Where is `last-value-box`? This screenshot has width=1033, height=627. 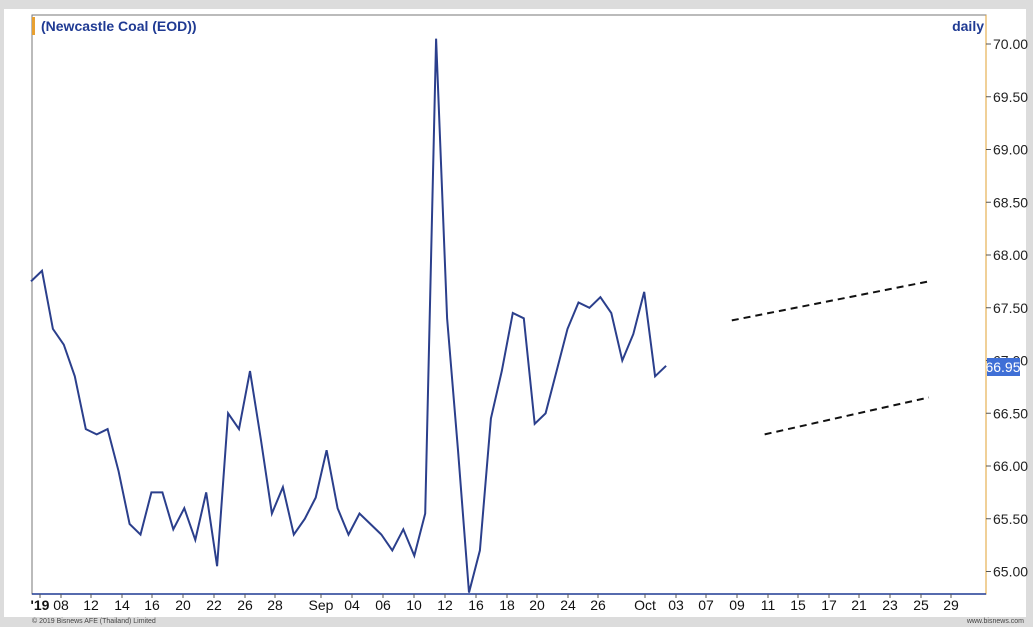
last-value-box is located at coordinates (1003, 367).